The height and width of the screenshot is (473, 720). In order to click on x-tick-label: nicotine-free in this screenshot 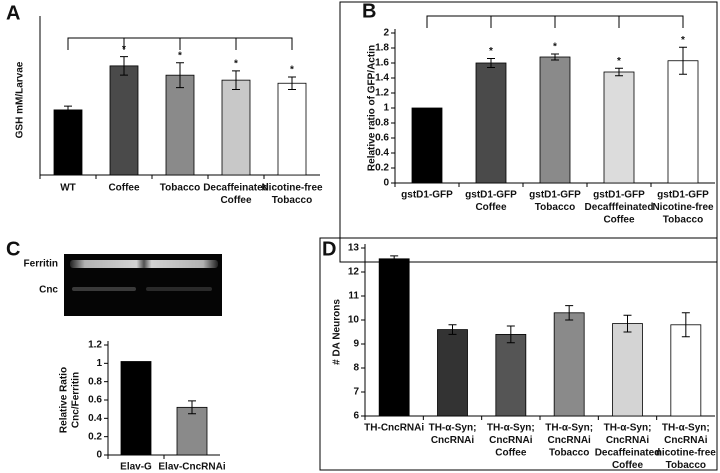, I will do `click(686, 453)`.